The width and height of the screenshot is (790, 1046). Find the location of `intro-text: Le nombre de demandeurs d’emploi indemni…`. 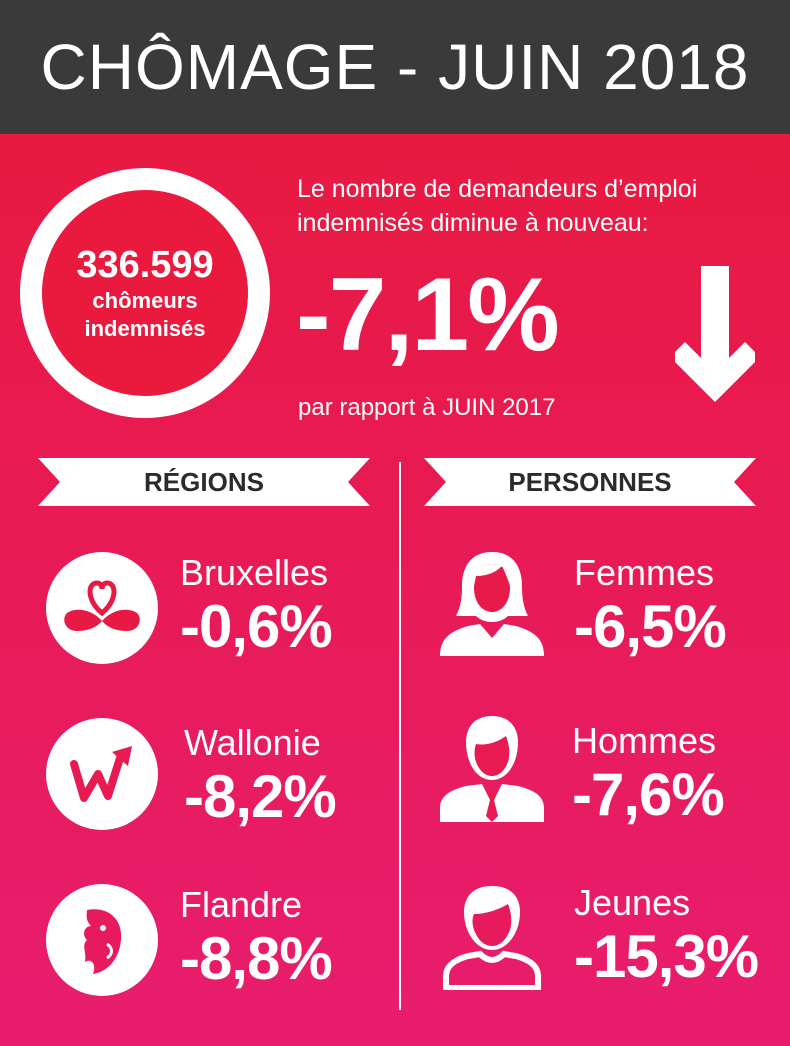

intro-text: Le nombre de demandeurs d’emploi indemni… is located at coordinates (537, 206).